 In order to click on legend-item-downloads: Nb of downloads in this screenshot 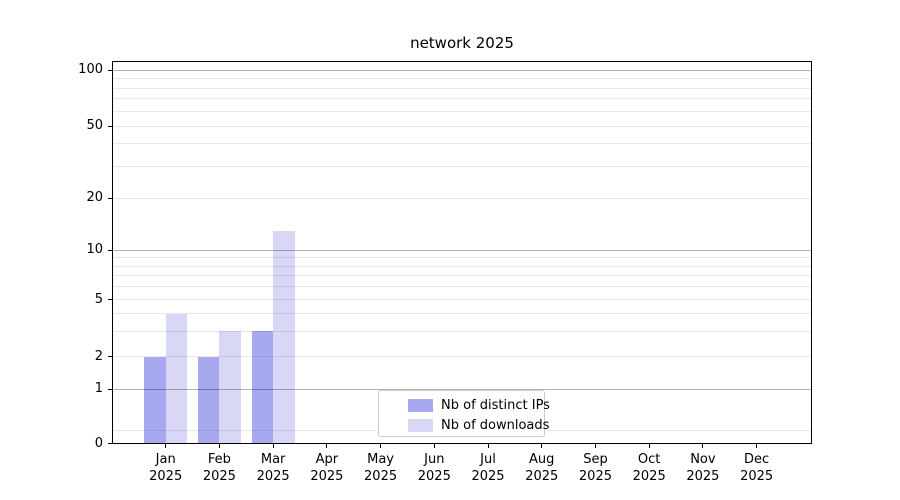, I will do `click(478, 425)`.